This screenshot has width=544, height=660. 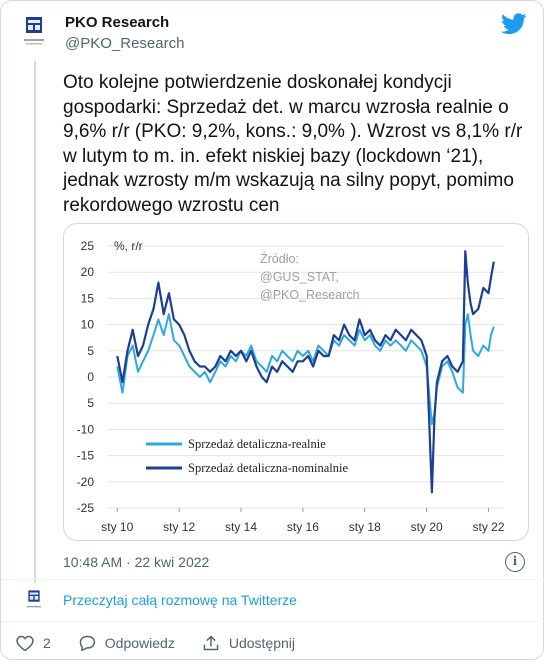 I want to click on twitter-bird-icon, so click(x=514, y=24).